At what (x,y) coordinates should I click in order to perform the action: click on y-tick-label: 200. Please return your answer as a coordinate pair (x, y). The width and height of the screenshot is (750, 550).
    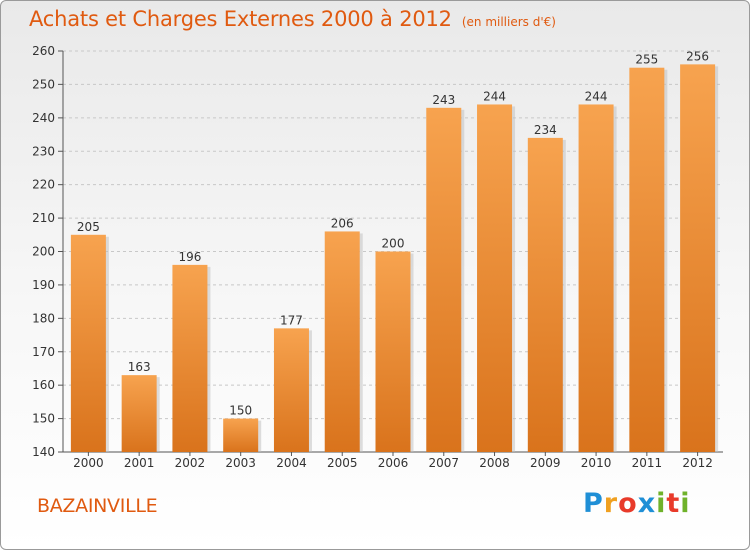
    Looking at the image, I should click on (43, 252).